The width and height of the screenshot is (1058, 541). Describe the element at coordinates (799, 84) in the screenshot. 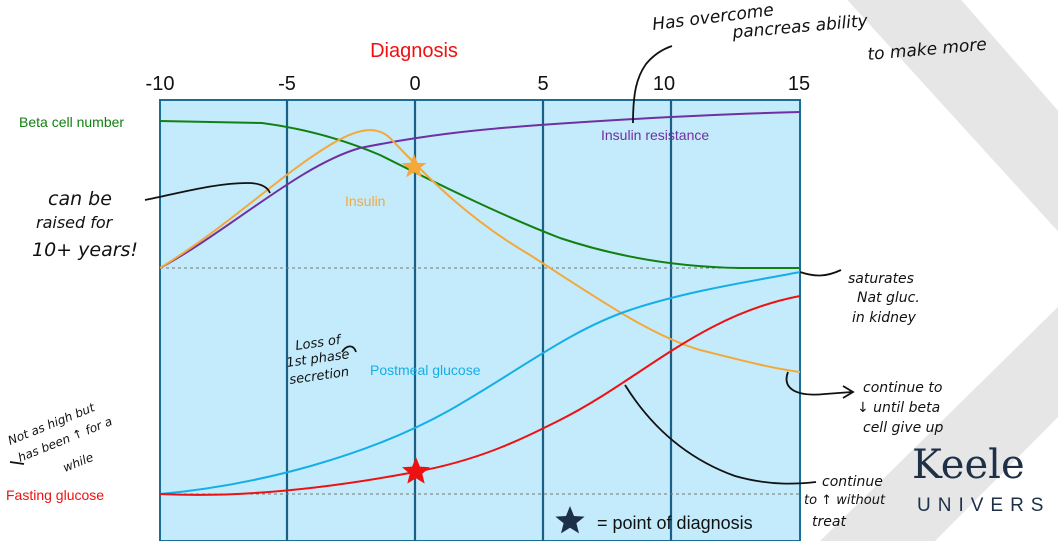

I see `tick-label: 15` at that location.